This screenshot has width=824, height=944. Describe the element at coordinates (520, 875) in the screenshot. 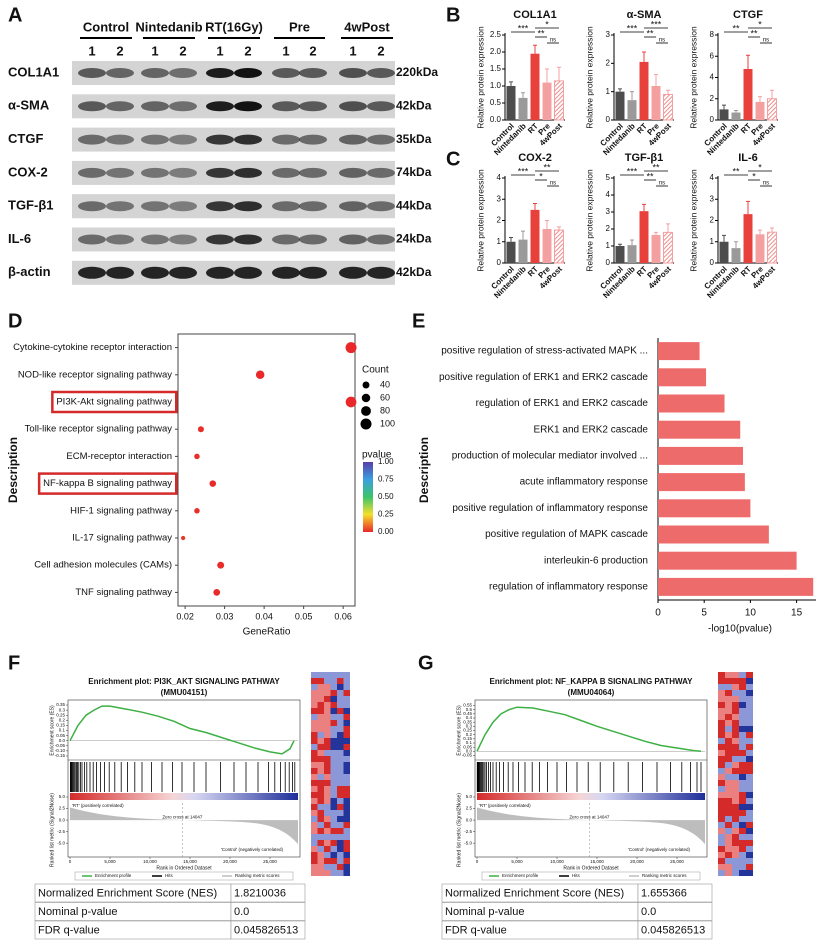

I see `legend-label: Enrichment profile` at that location.